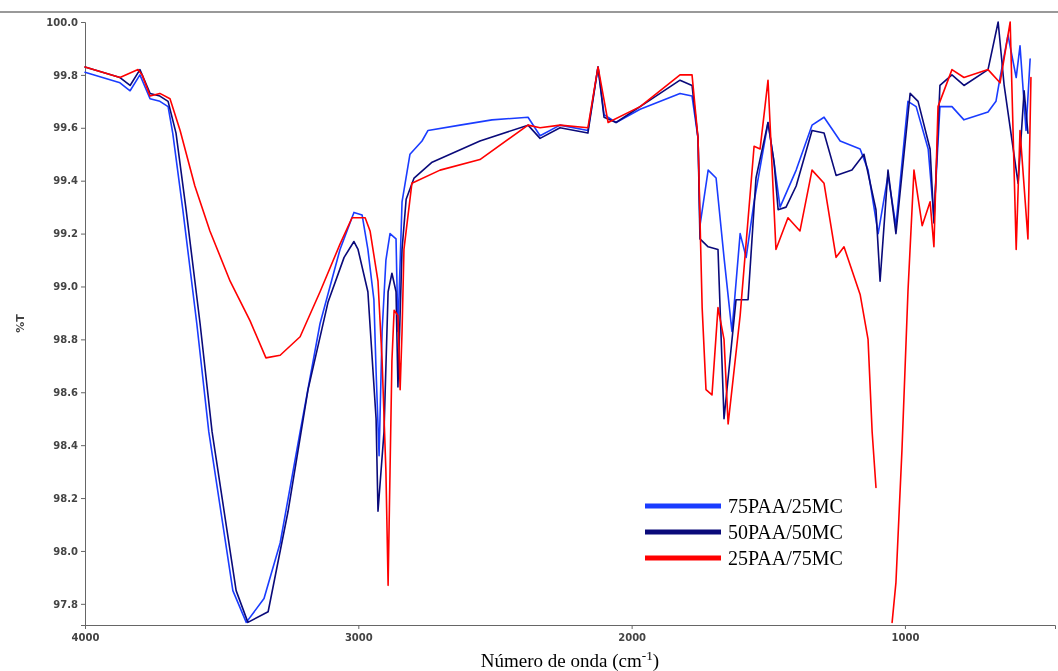 This screenshot has width=1058, height=671. I want to click on legend-label: 25PAA/75MC, so click(785, 558).